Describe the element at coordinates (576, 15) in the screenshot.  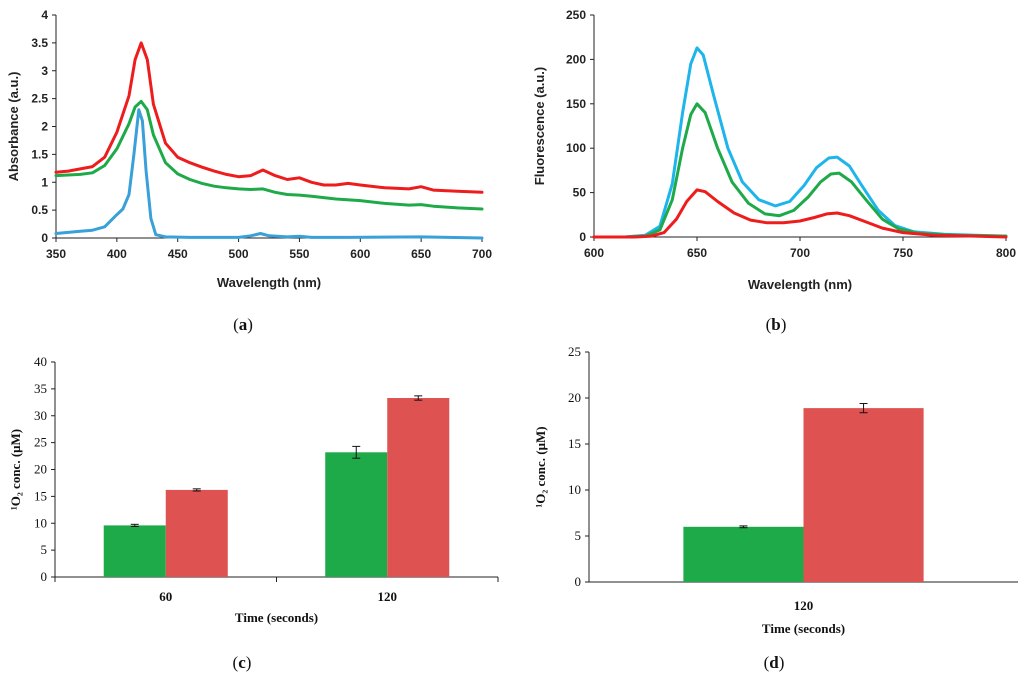
I see `y-tick-label: 250` at that location.